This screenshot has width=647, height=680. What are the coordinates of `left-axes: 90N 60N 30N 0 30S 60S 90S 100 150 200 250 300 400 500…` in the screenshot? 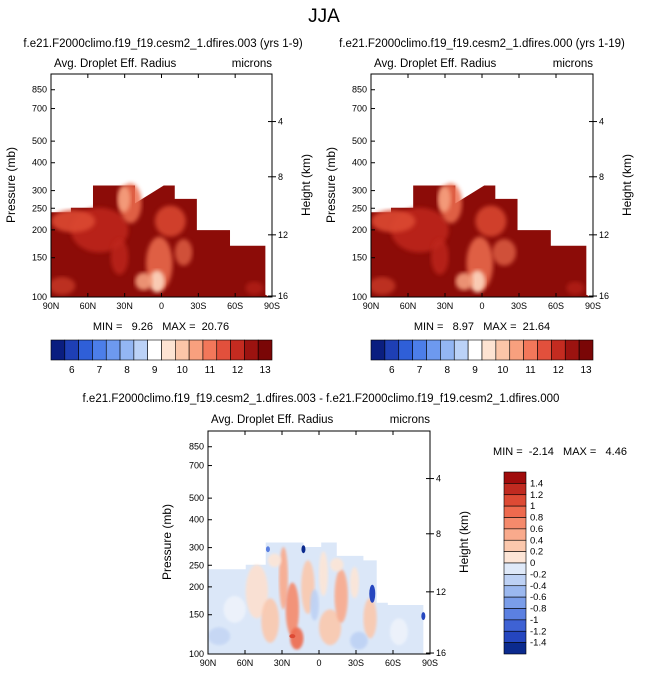 It's located at (160, 192).